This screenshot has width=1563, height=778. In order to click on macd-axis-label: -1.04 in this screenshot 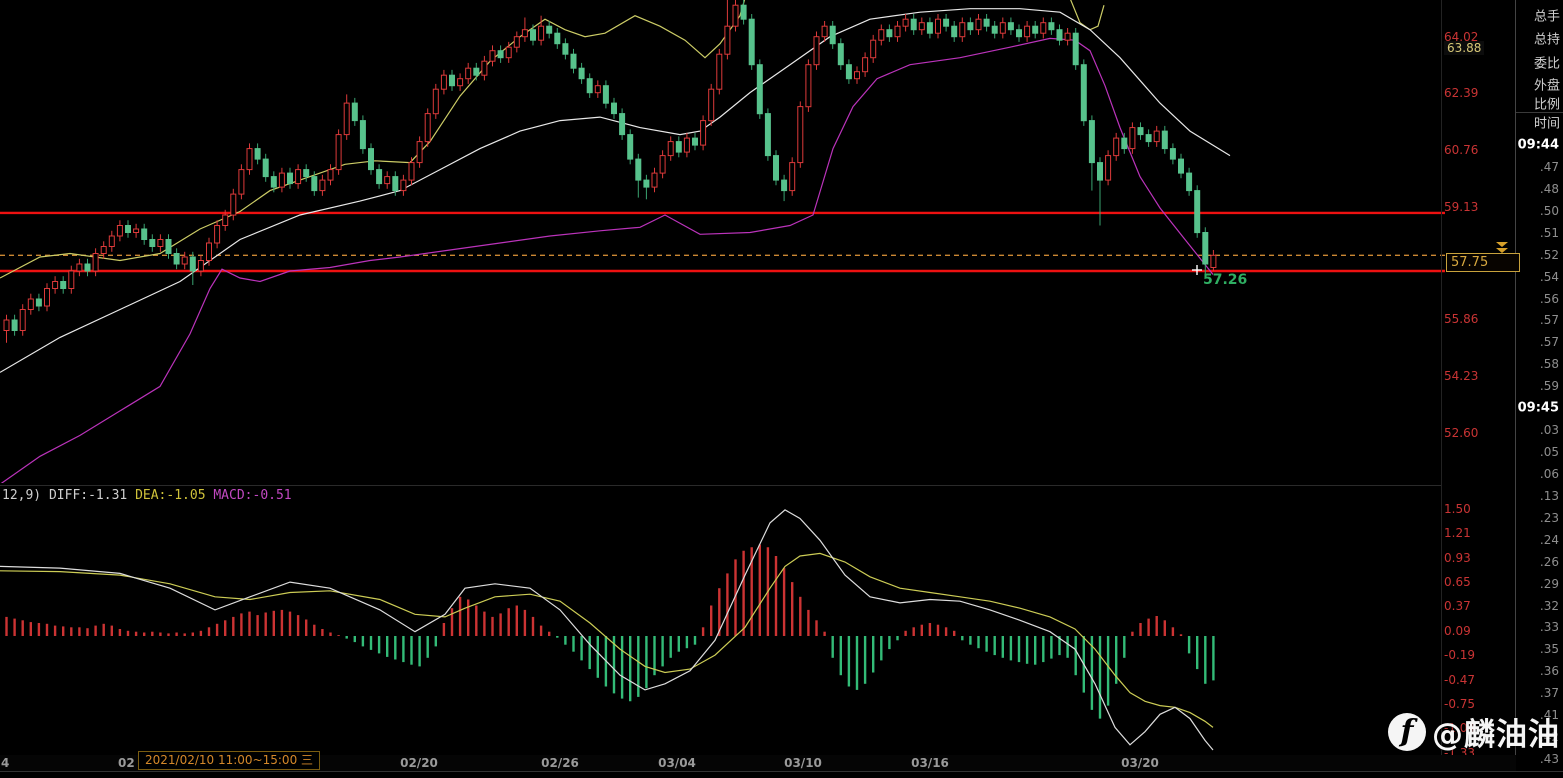, I will do `click(1460, 728)`.